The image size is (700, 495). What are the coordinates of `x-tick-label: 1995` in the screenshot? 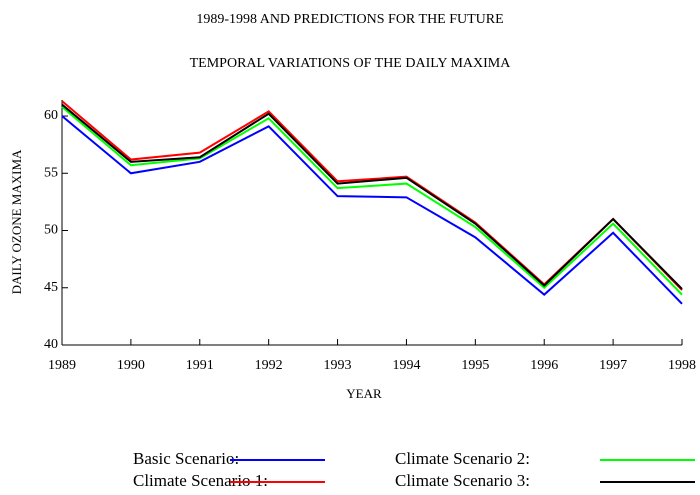 It's located at (475, 365).